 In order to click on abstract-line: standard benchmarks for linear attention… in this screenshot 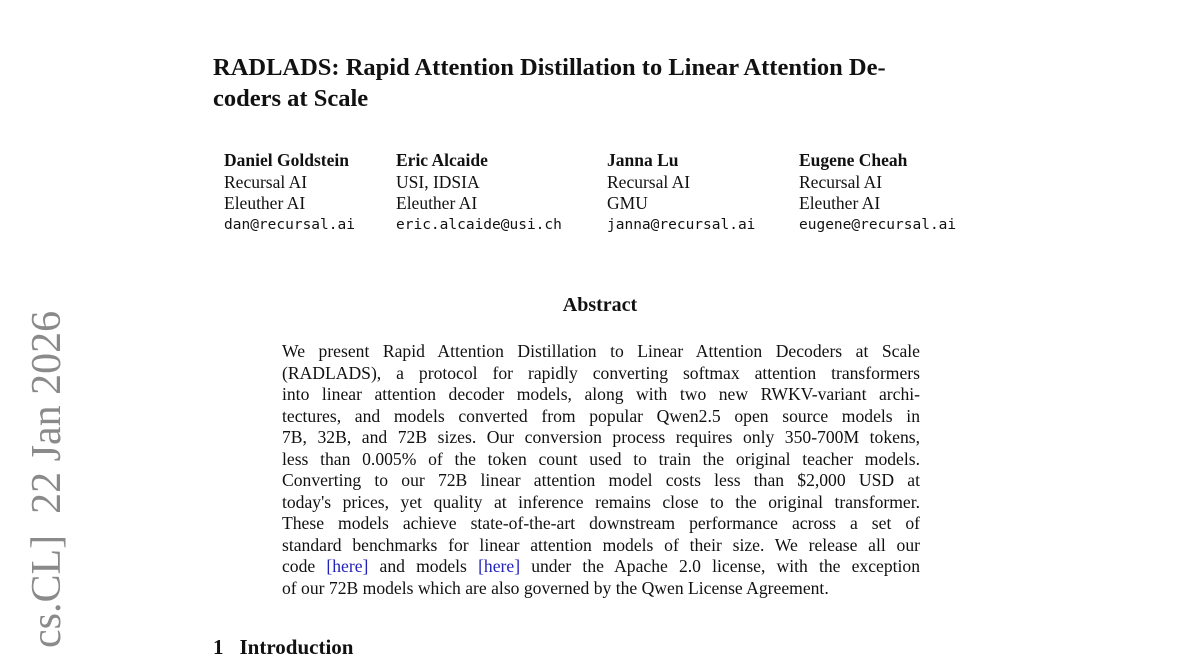, I will do `click(601, 544)`.